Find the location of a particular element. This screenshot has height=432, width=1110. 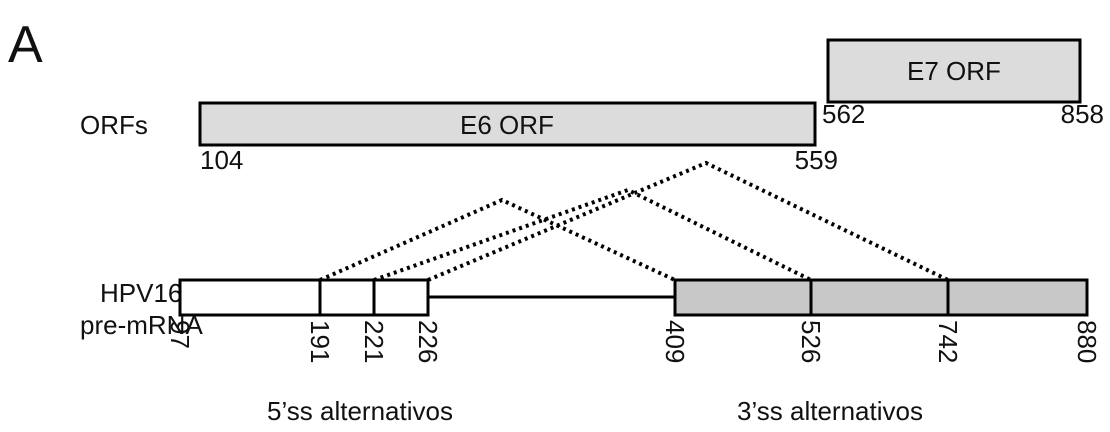

e7-box is located at coordinates (954, 71).